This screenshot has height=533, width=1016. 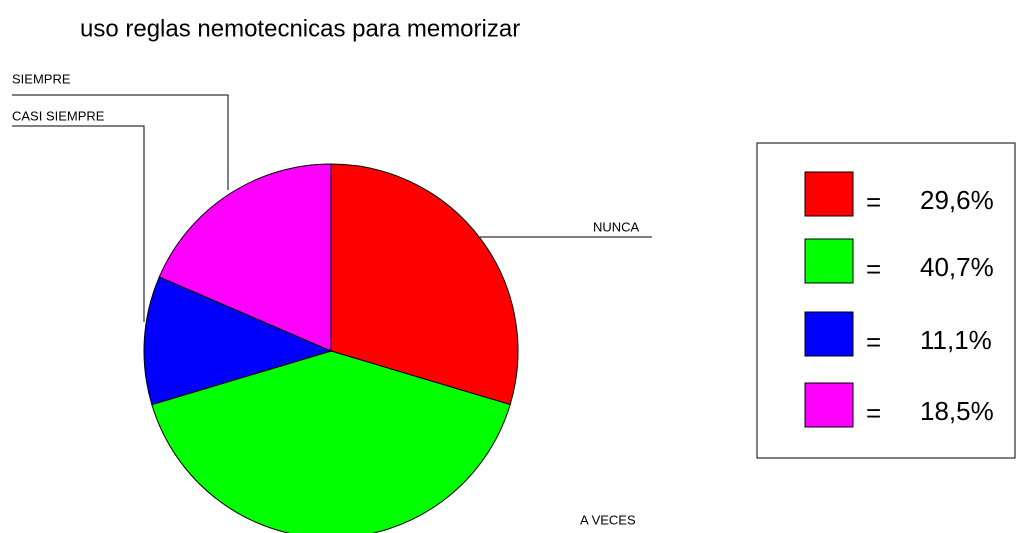 I want to click on legend-value: 18,5%, so click(x=957, y=411).